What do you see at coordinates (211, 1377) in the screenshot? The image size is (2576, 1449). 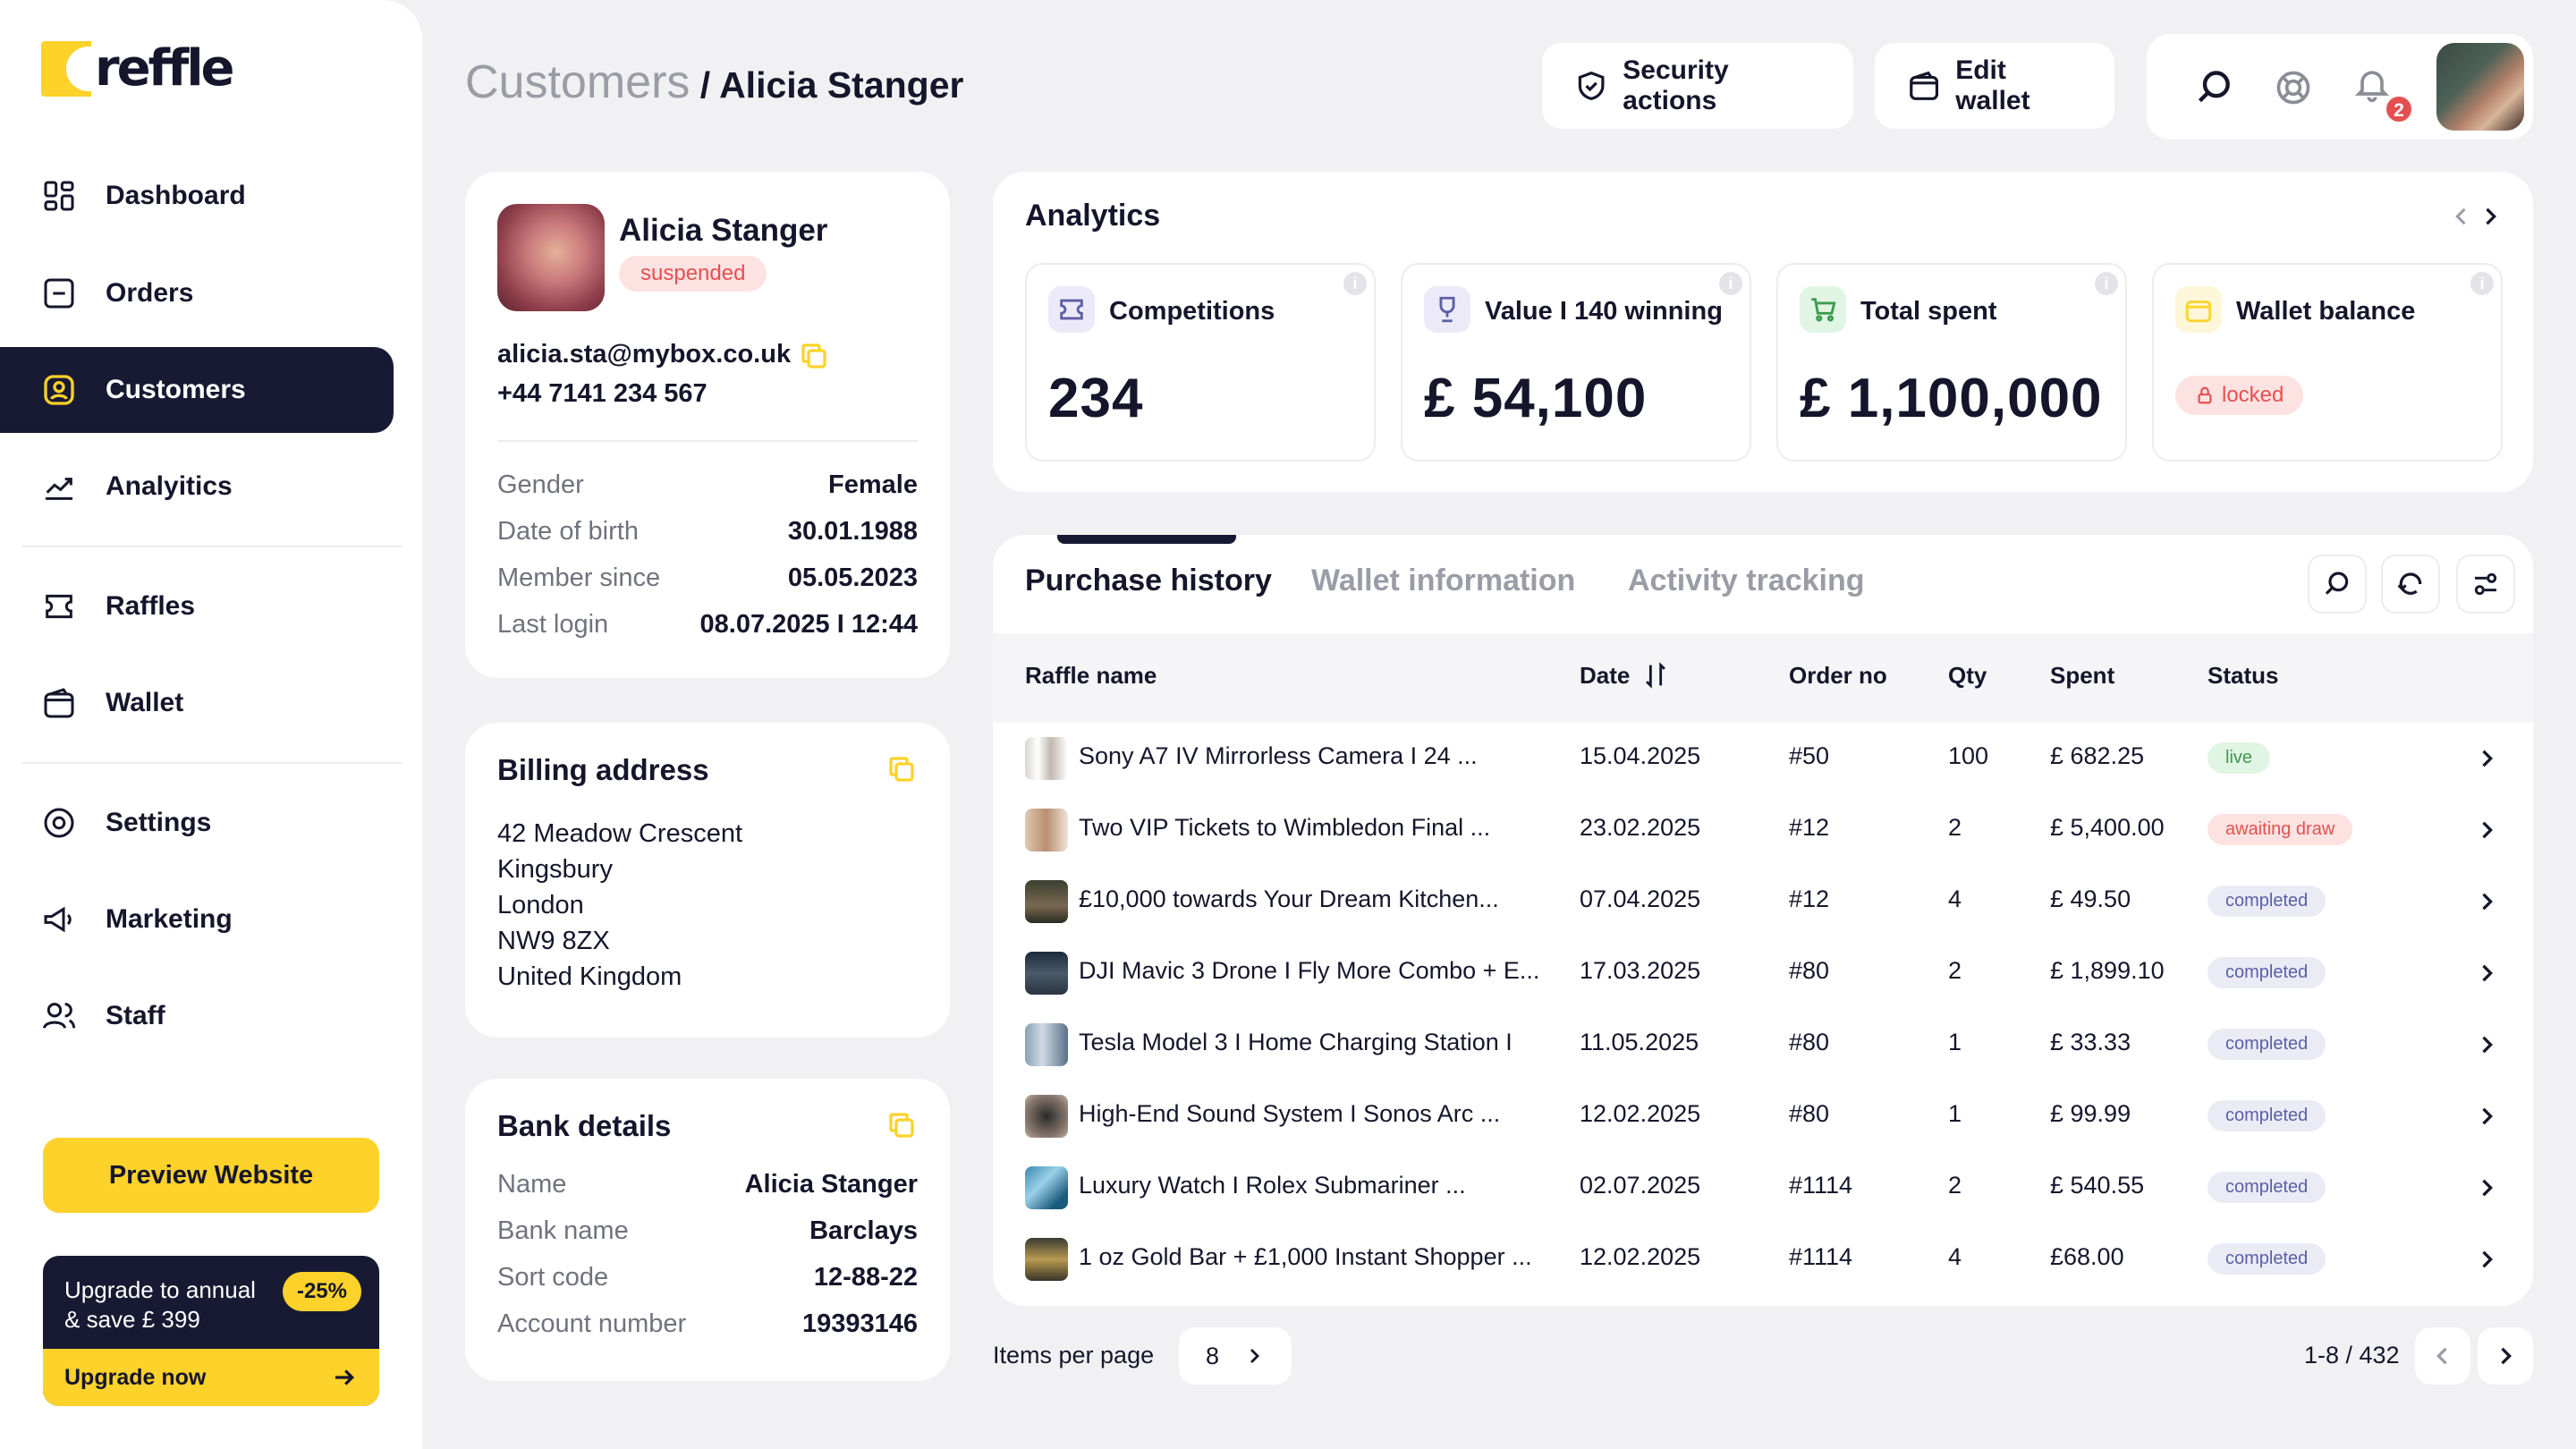 I see `upgrade-now-button: Upgrade now` at bounding box center [211, 1377].